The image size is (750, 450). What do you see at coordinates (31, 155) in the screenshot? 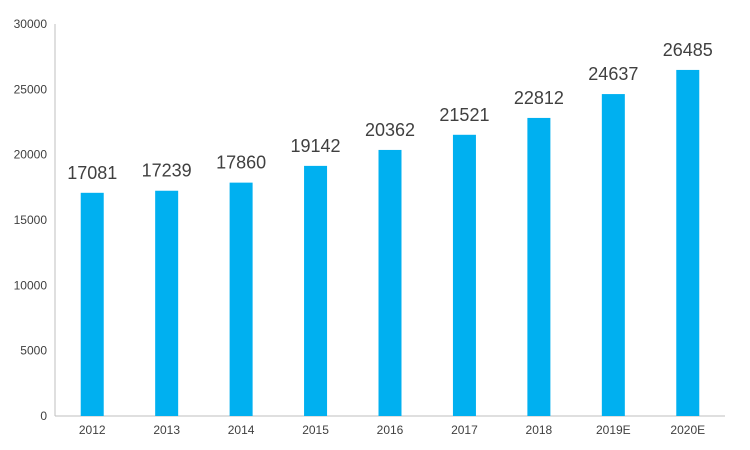
I see `y-tick-label: 20000` at bounding box center [31, 155].